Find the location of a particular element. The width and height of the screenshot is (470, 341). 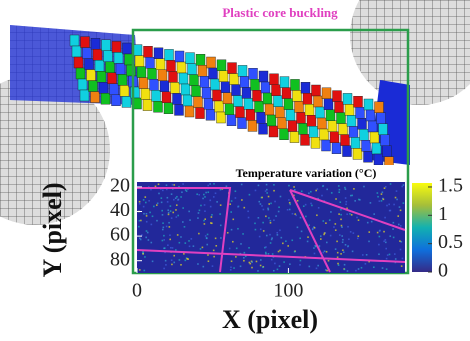

map-title: Temperature variation (°C) is located at coordinates (306, 173).